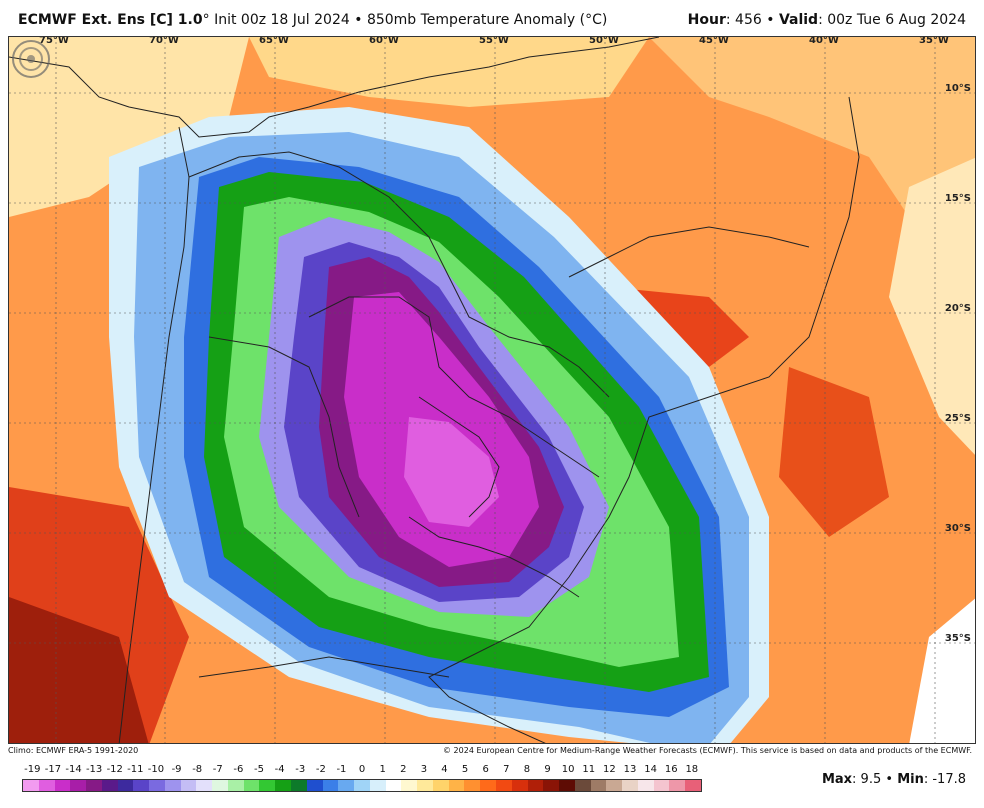 This screenshot has width=984, height=808. What do you see at coordinates (527, 769) in the screenshot?
I see `color-scale-label: 8` at bounding box center [527, 769].